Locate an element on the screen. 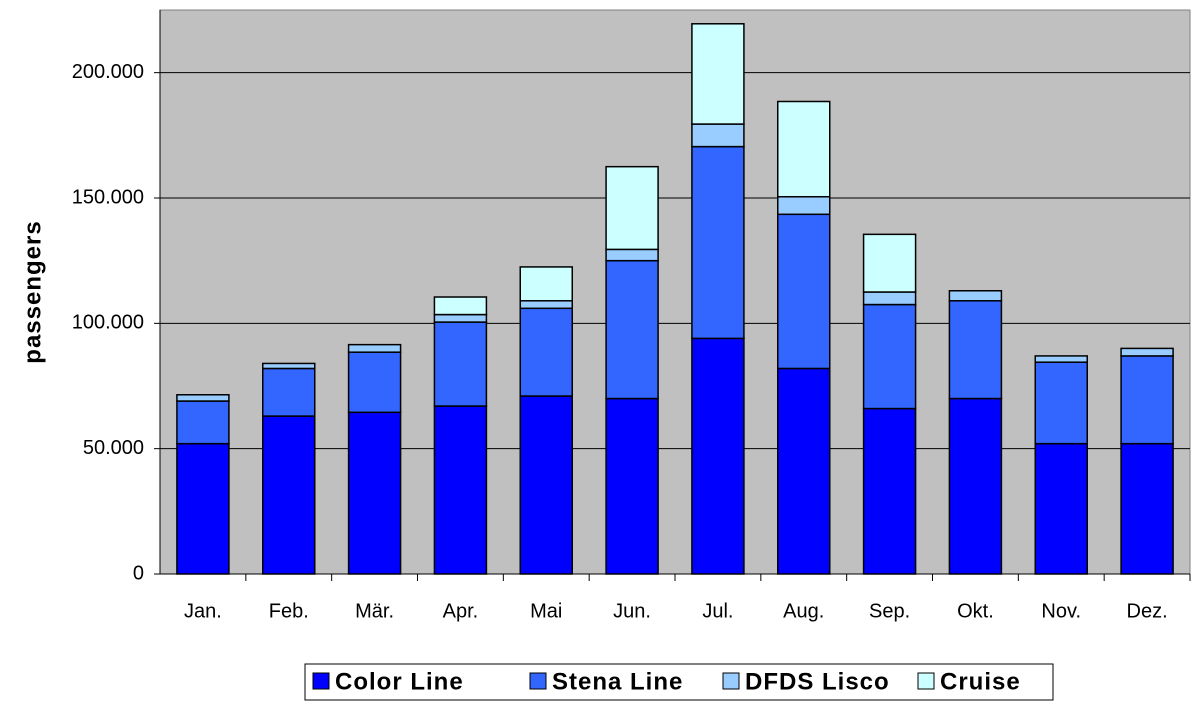 This screenshot has height=709, width=1195. y-axis-label: passengers is located at coordinates (32, 291).